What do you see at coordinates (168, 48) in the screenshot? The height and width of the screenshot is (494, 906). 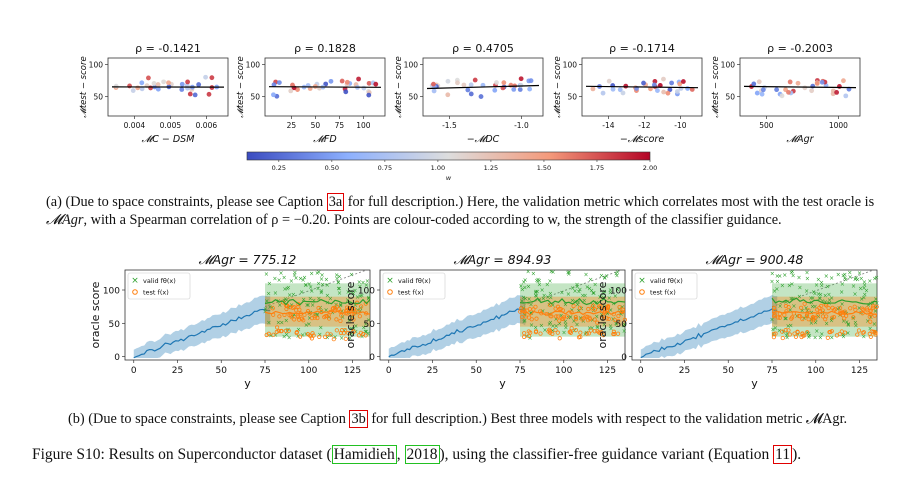 I see `scatter-title: ρ = -0.1421` at bounding box center [168, 48].